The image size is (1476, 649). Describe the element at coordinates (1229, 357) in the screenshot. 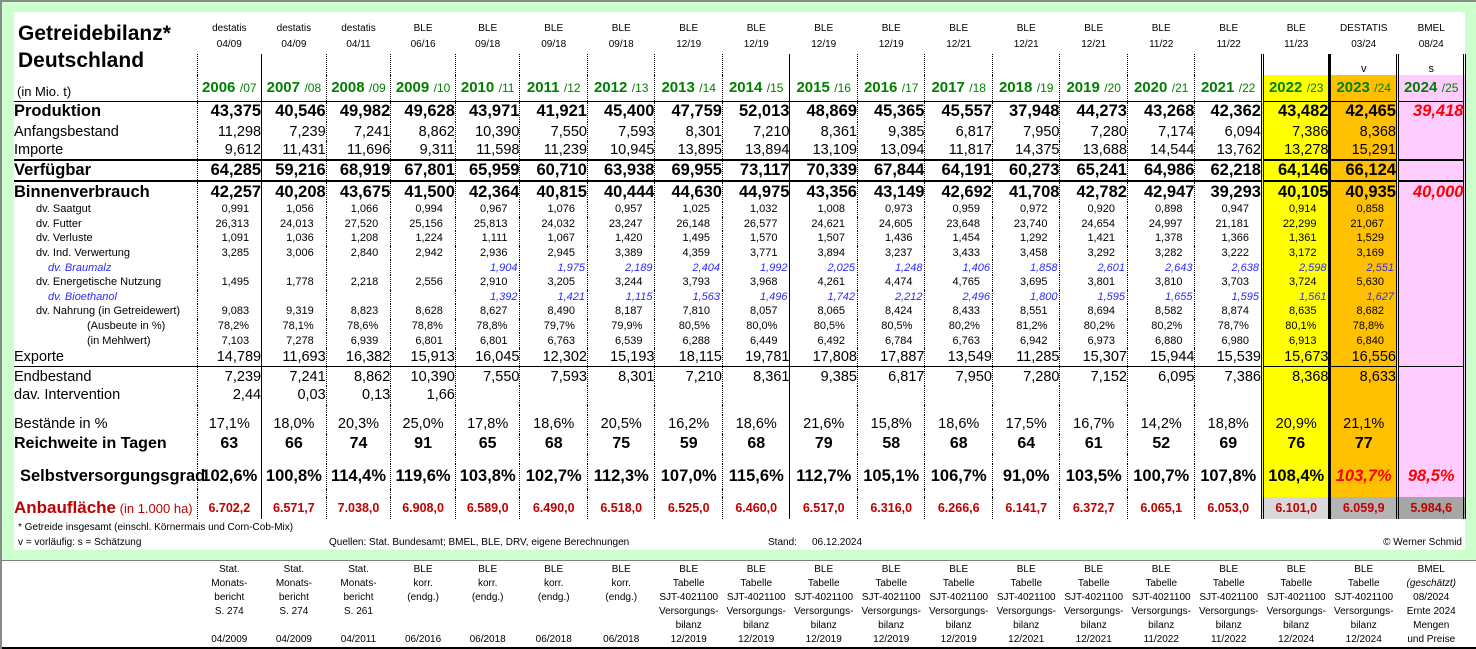

I see `value-cell: 15,539` at that location.